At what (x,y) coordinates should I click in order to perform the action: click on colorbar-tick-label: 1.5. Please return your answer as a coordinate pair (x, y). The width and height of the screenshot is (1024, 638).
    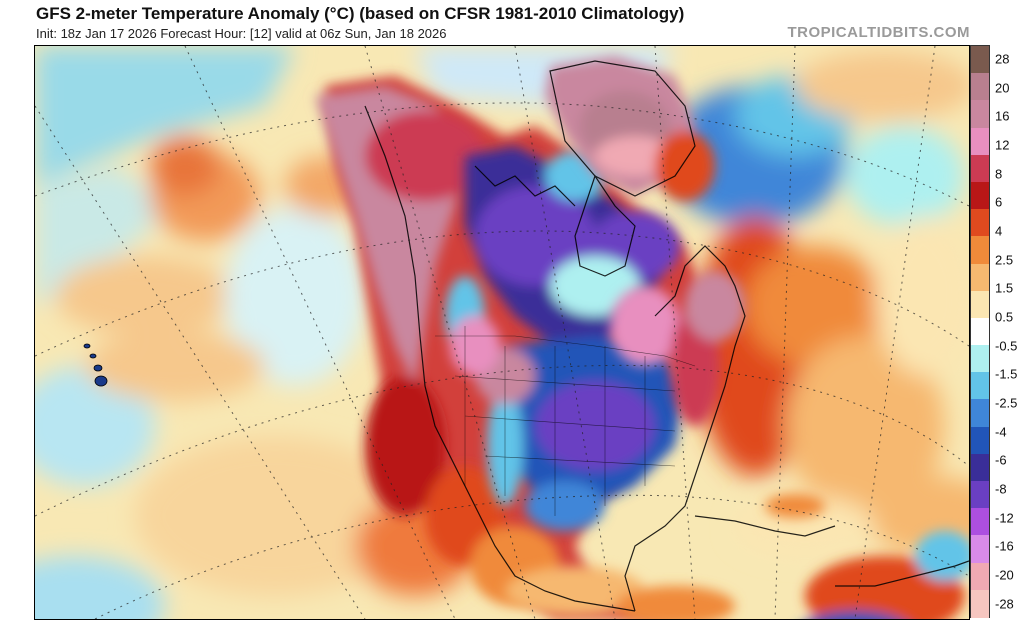
    Looking at the image, I should click on (1004, 288).